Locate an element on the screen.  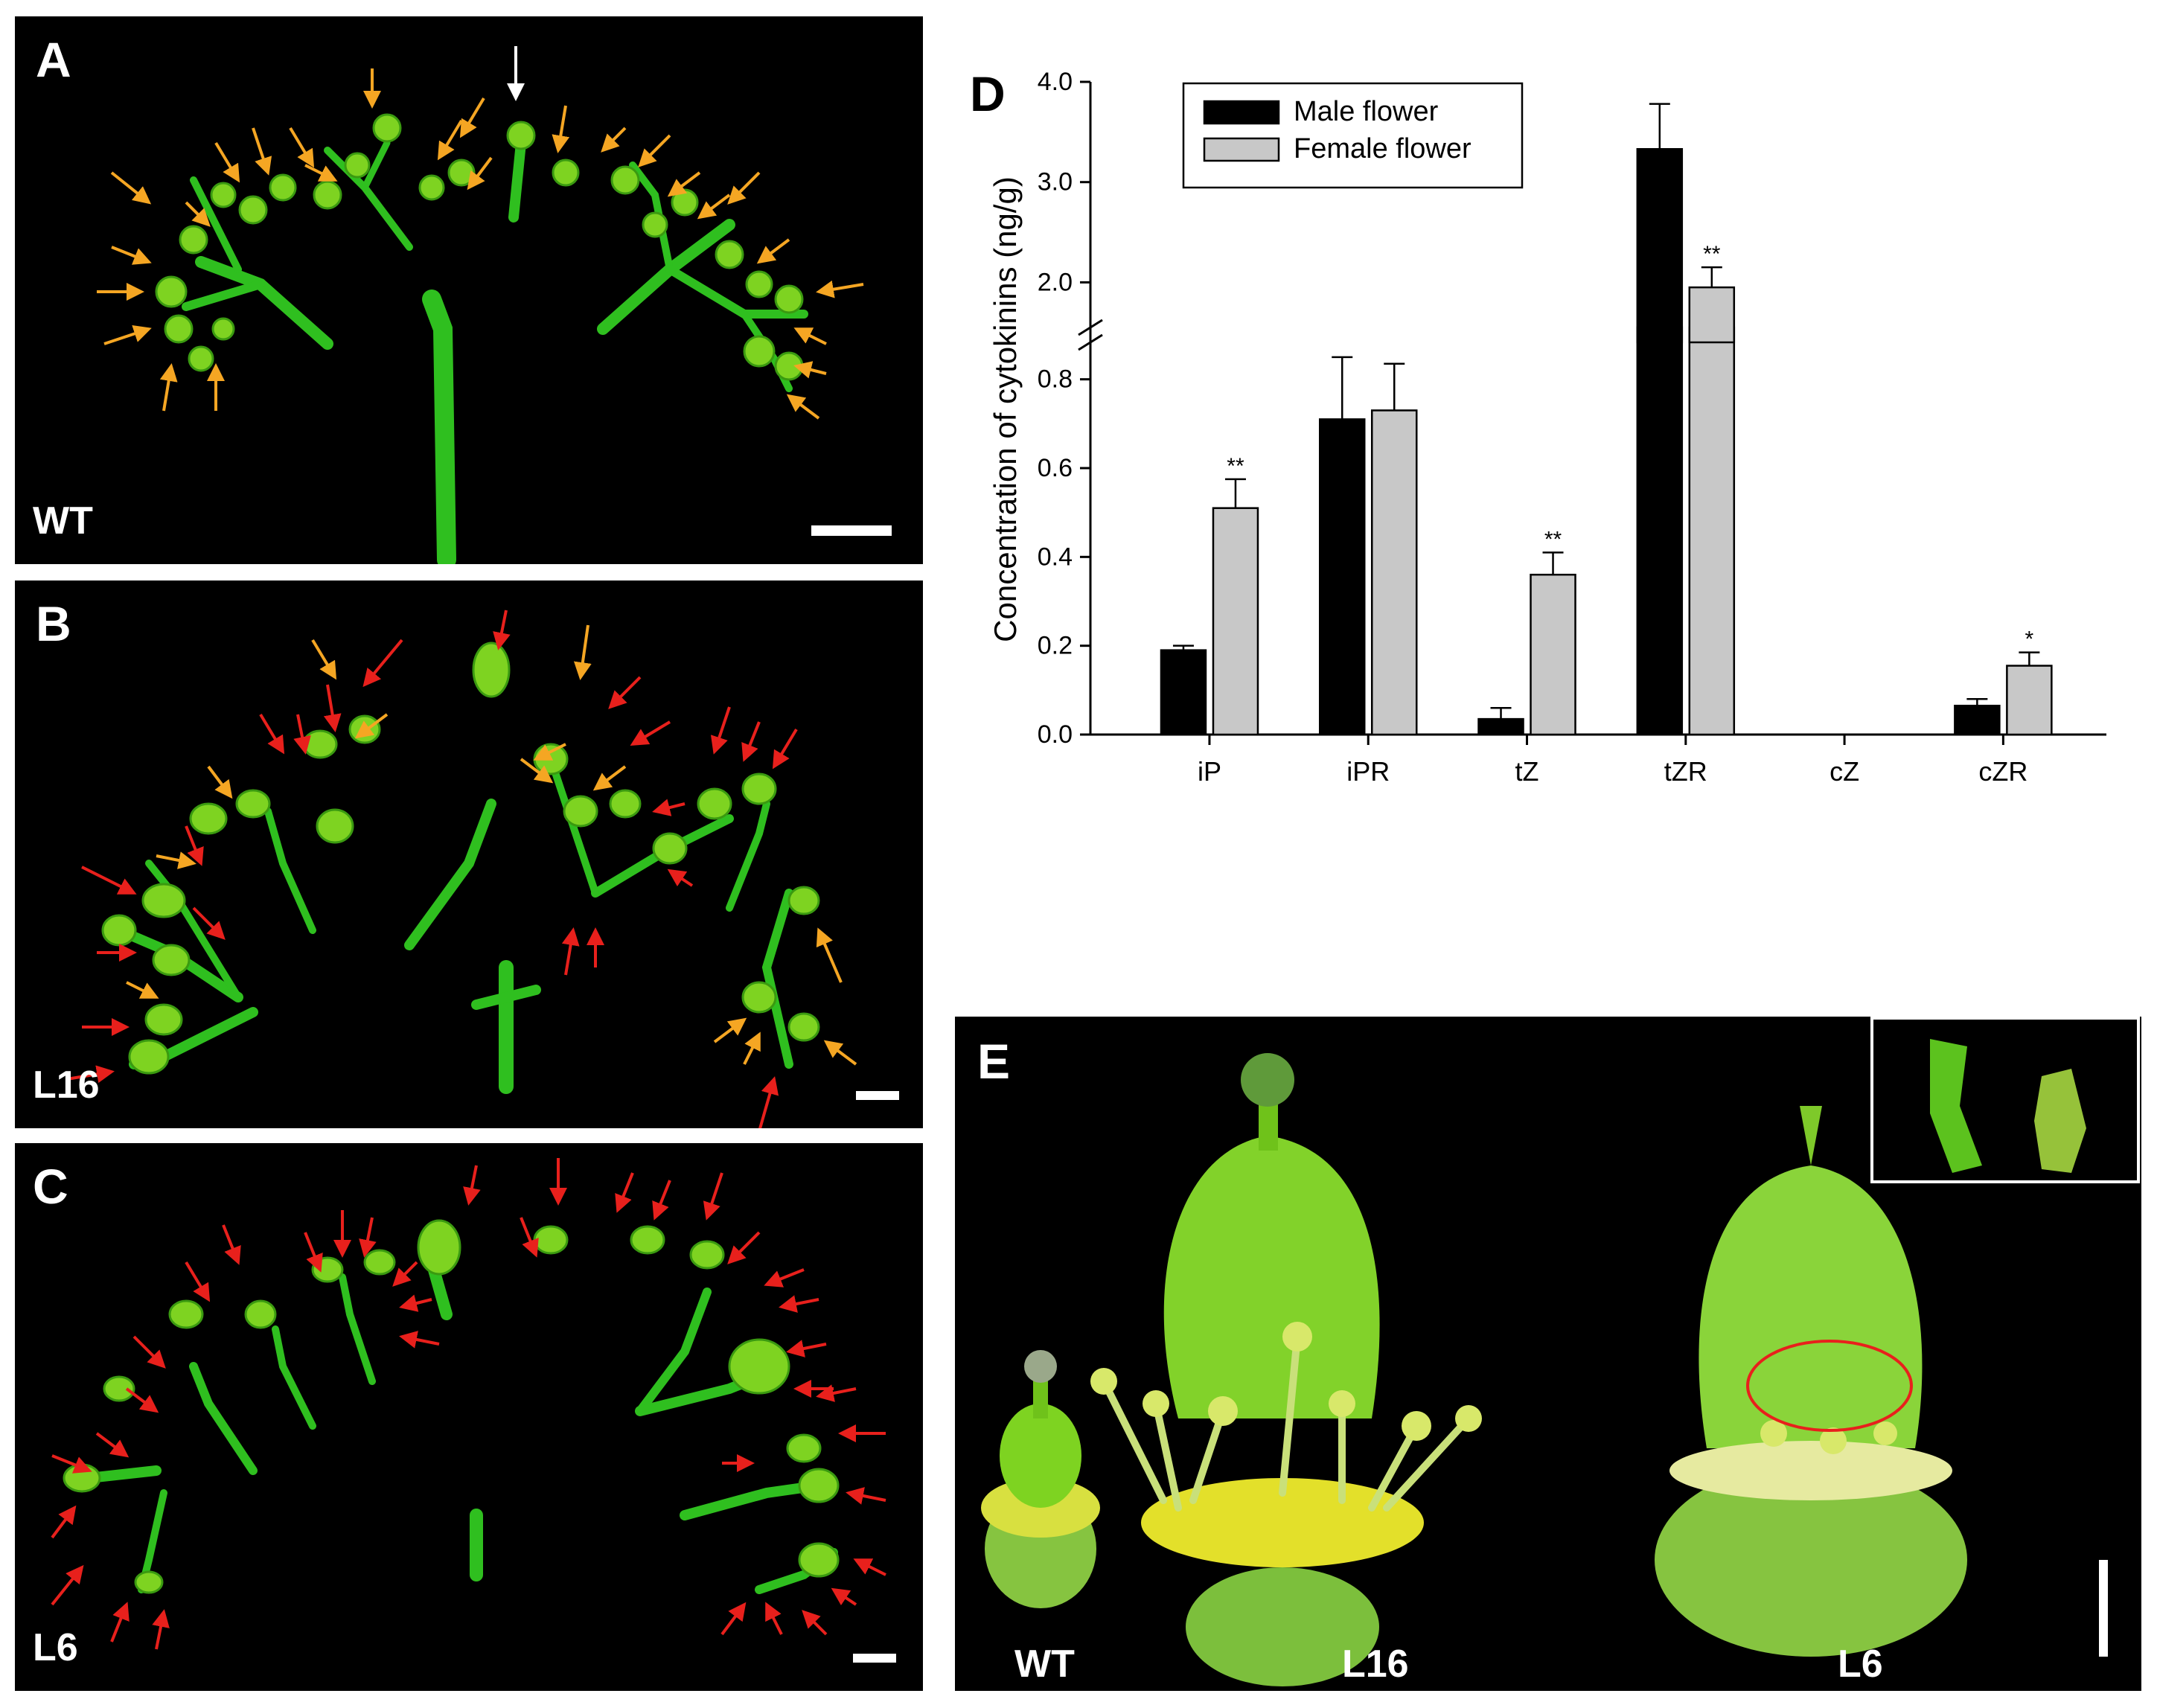
y-tick-label: 0.2 is located at coordinates (1056, 646).